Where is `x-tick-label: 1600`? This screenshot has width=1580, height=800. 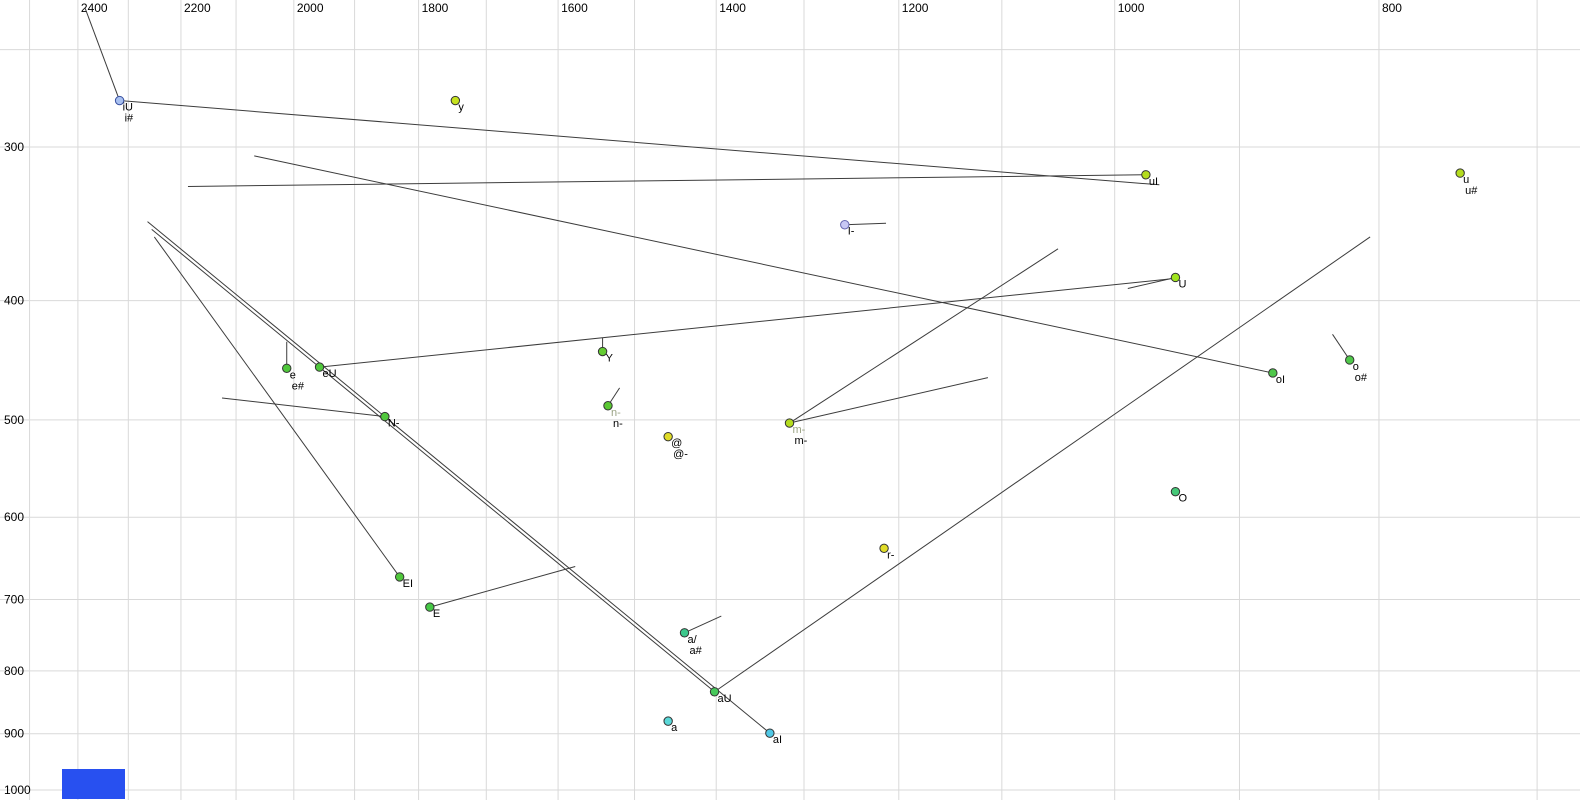
x-tick-label: 1600 is located at coordinates (574, 8).